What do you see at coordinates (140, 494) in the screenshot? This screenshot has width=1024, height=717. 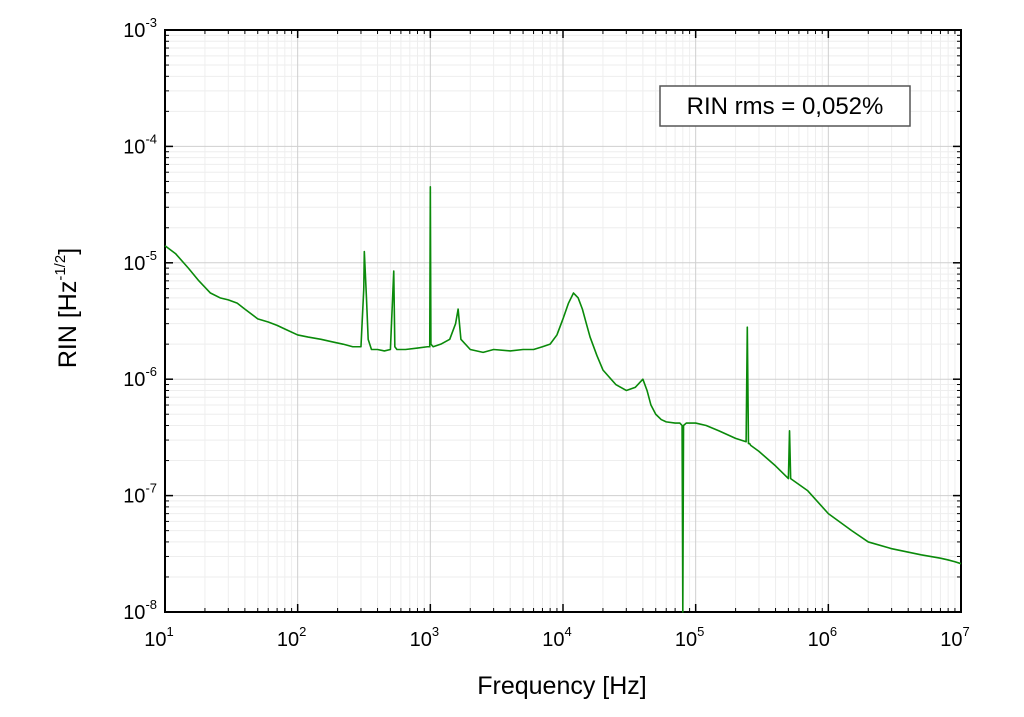 I see `y-tick-label: 10⁻⁷` at bounding box center [140, 494].